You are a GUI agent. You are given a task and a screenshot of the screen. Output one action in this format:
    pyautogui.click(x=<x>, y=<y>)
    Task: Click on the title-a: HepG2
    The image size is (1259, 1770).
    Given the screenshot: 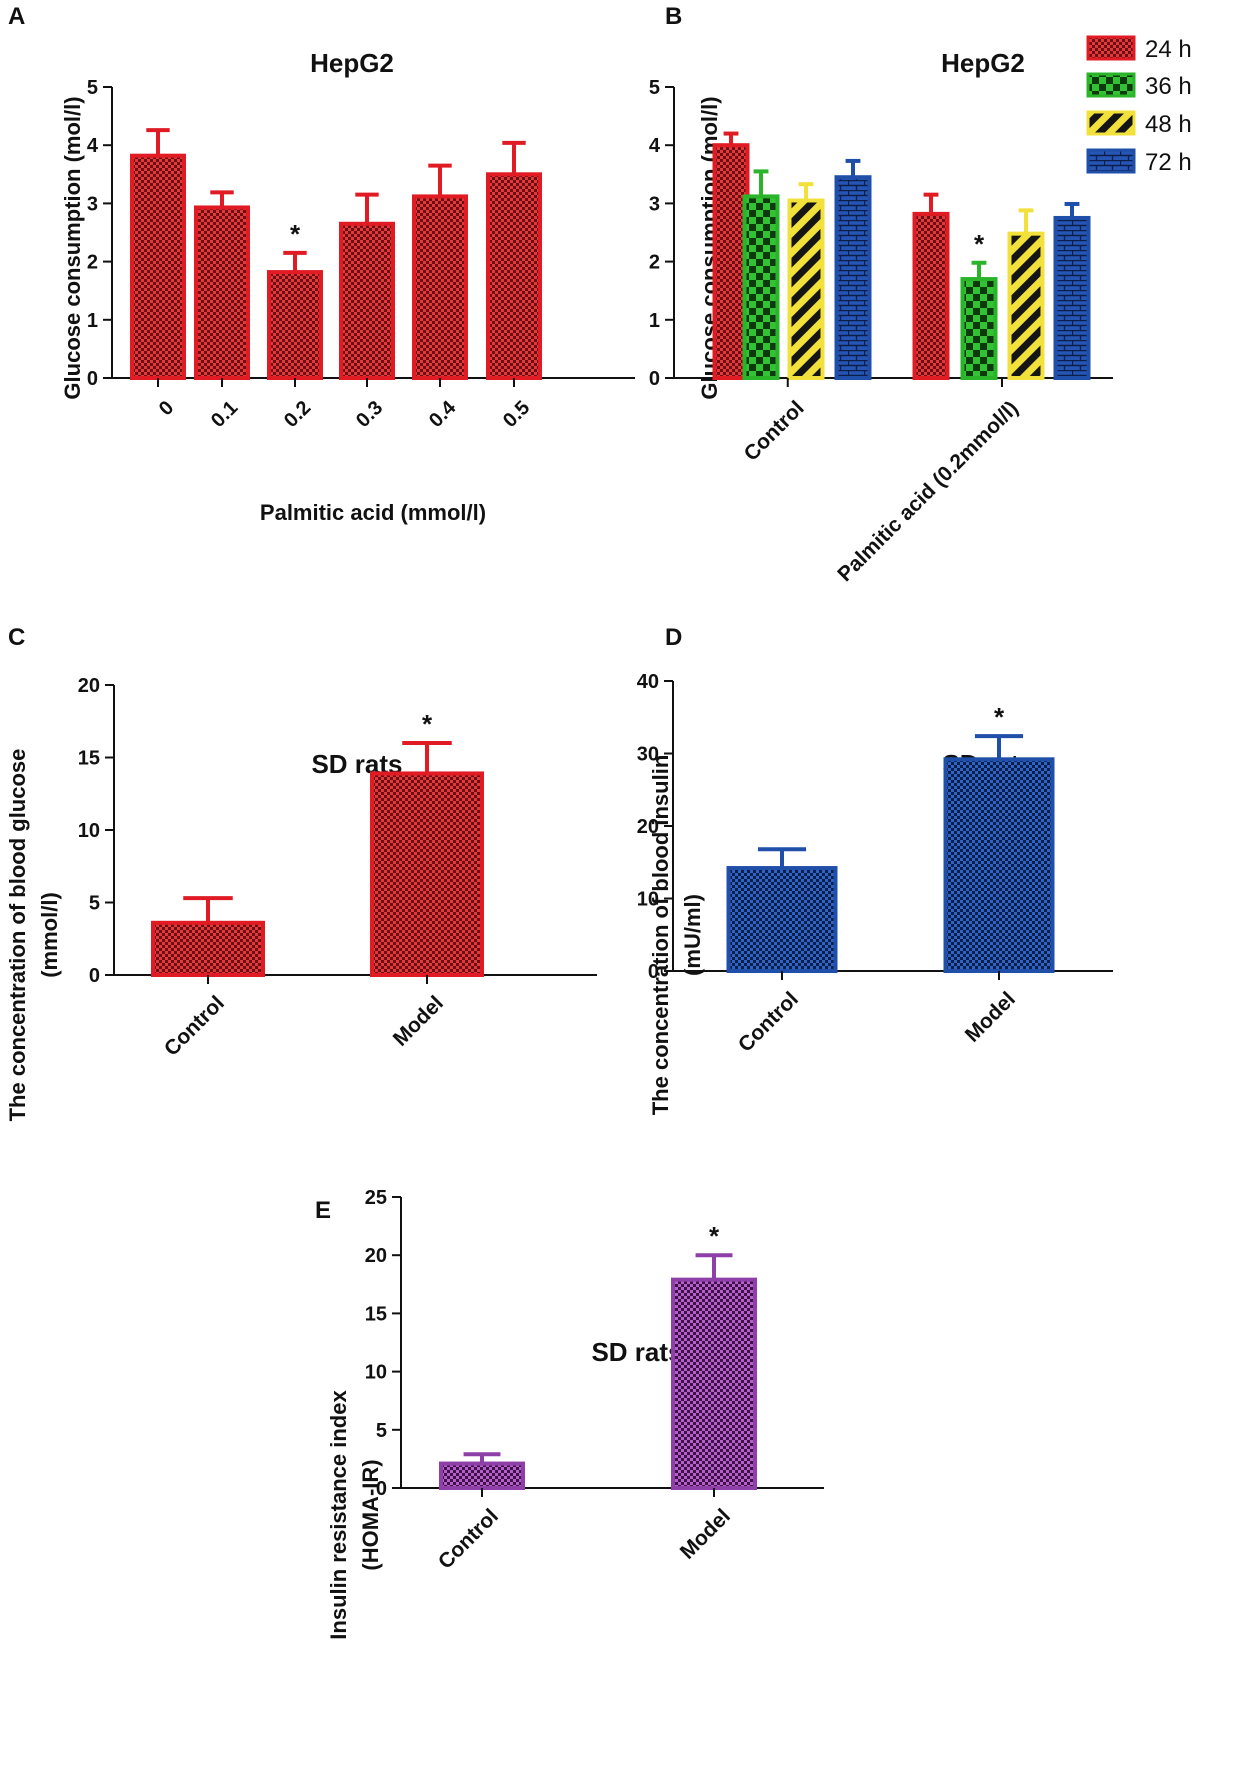 What is the action you would take?
    pyautogui.click(x=352, y=63)
    